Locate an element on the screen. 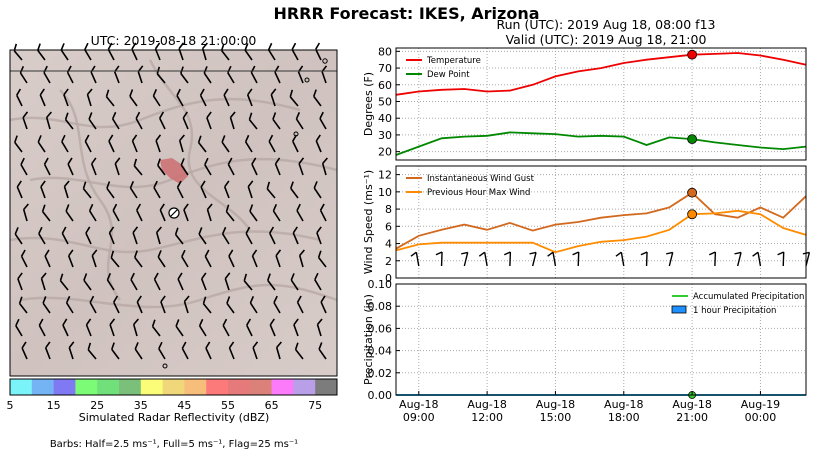  y-tick-label: 10 is located at coordinates (385, 192).